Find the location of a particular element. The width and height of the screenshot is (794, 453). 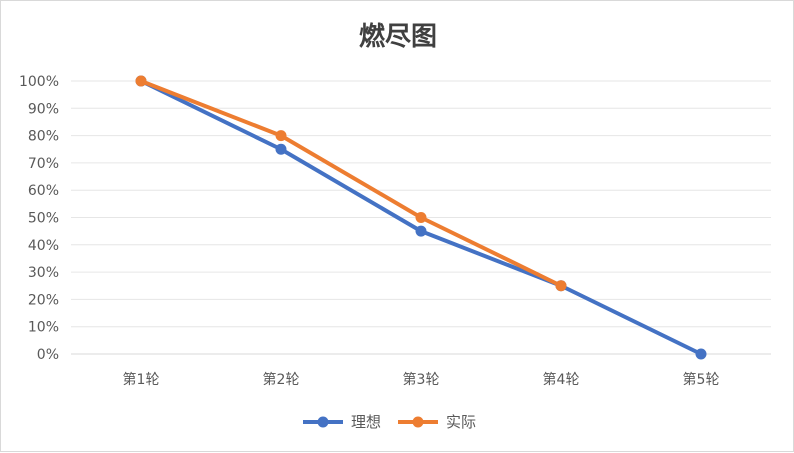

x-tick-label: 第5轮 is located at coordinates (701, 379).